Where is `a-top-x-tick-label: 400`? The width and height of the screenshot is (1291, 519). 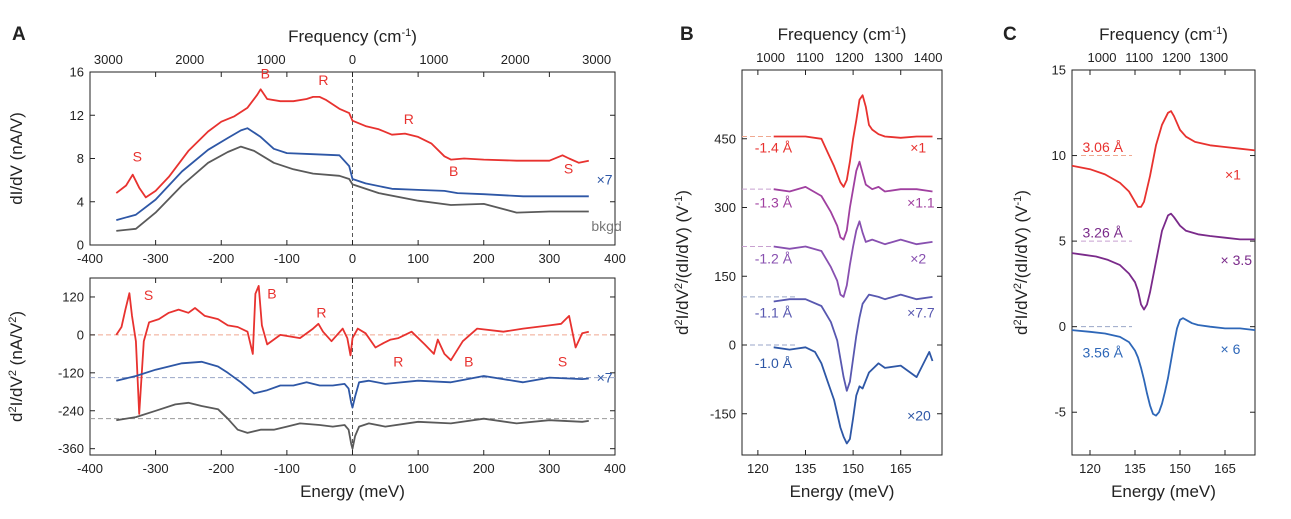
a-top-x-tick-label: 400 is located at coordinates (615, 258).